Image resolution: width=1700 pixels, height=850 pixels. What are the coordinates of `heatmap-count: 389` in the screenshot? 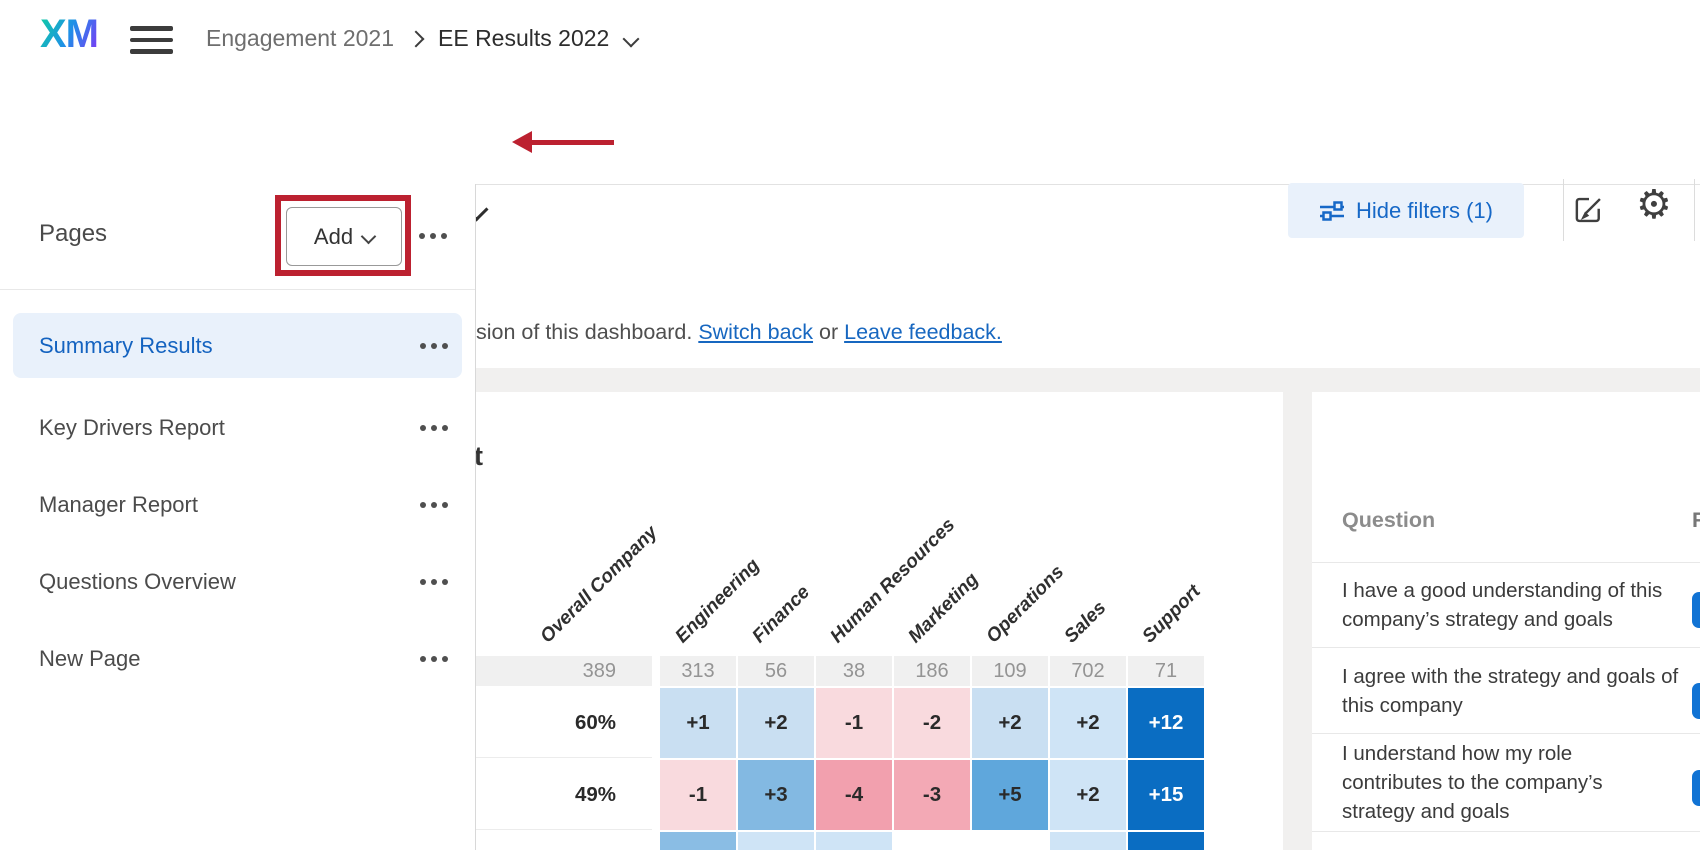 It's located at (563, 671).